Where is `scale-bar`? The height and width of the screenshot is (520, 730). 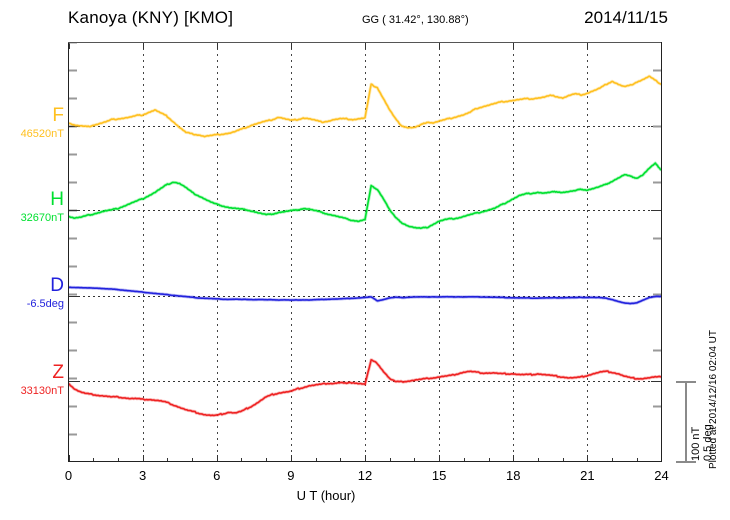
scale-bar is located at coordinates (686, 422).